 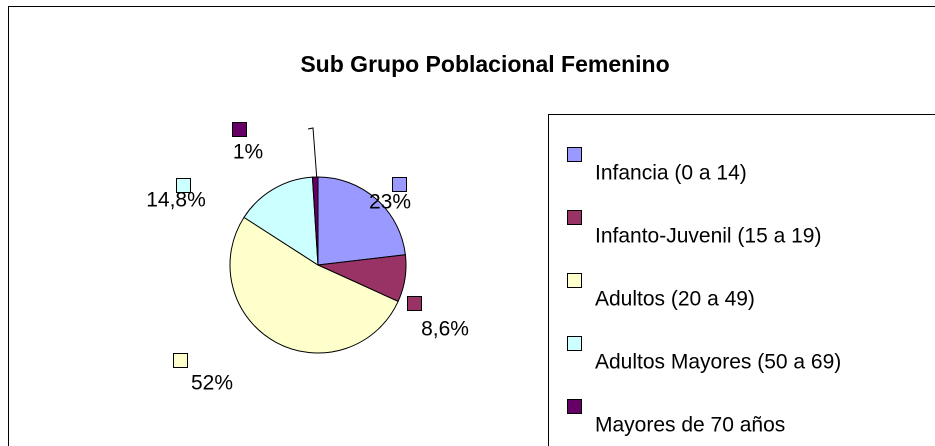 I want to click on legend-label: Adultos (20 a 49), so click(x=675, y=299).